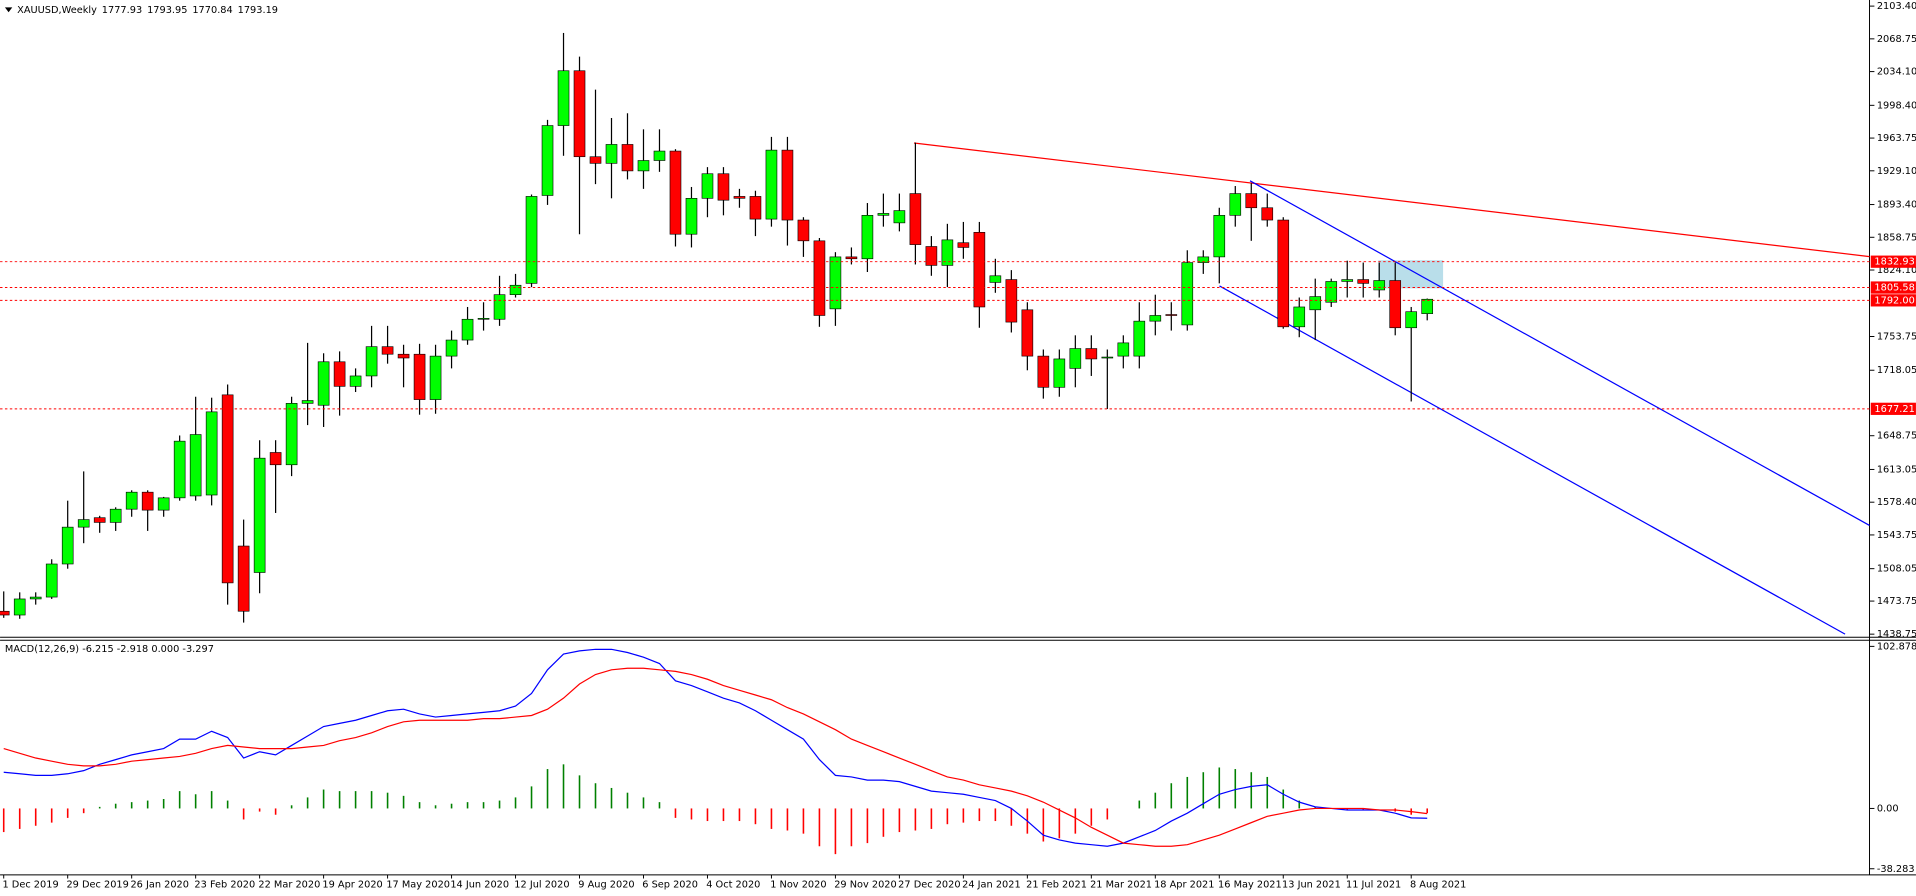  I want to click on y-tick-label: 1824.10, so click(1896, 270).